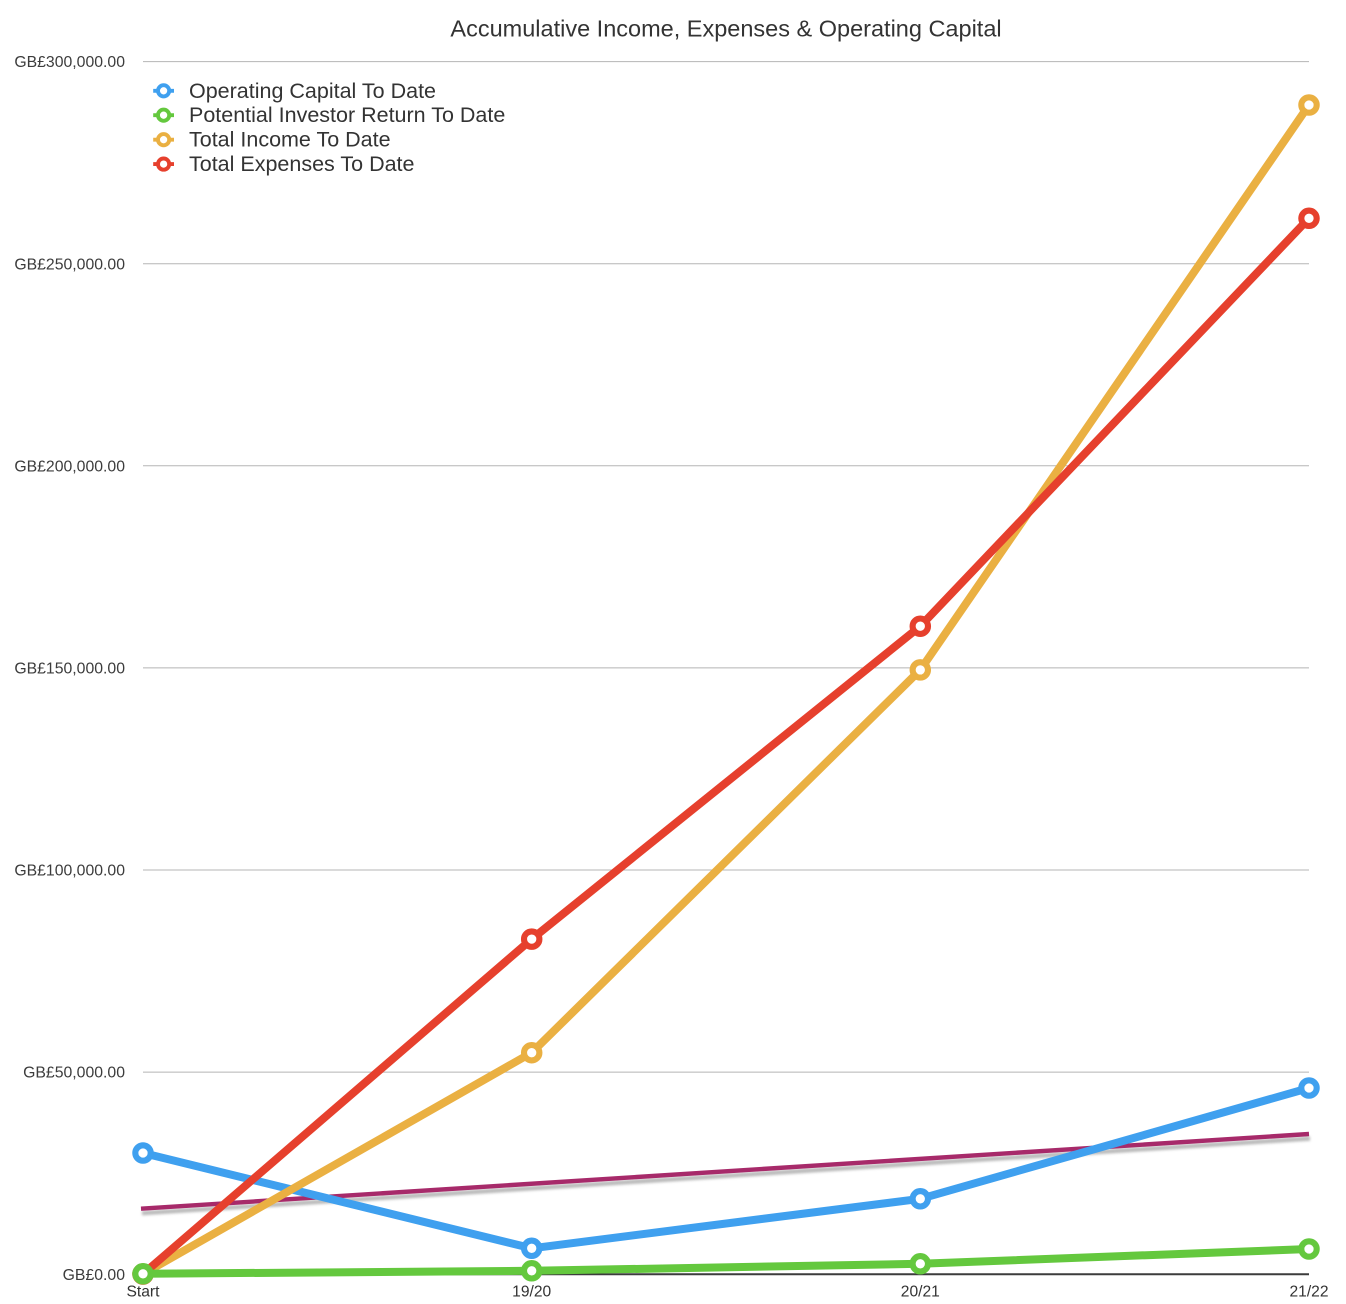 The image size is (1346, 1304). I want to click on svg-text: GB£50,000.00, so click(74, 1073).